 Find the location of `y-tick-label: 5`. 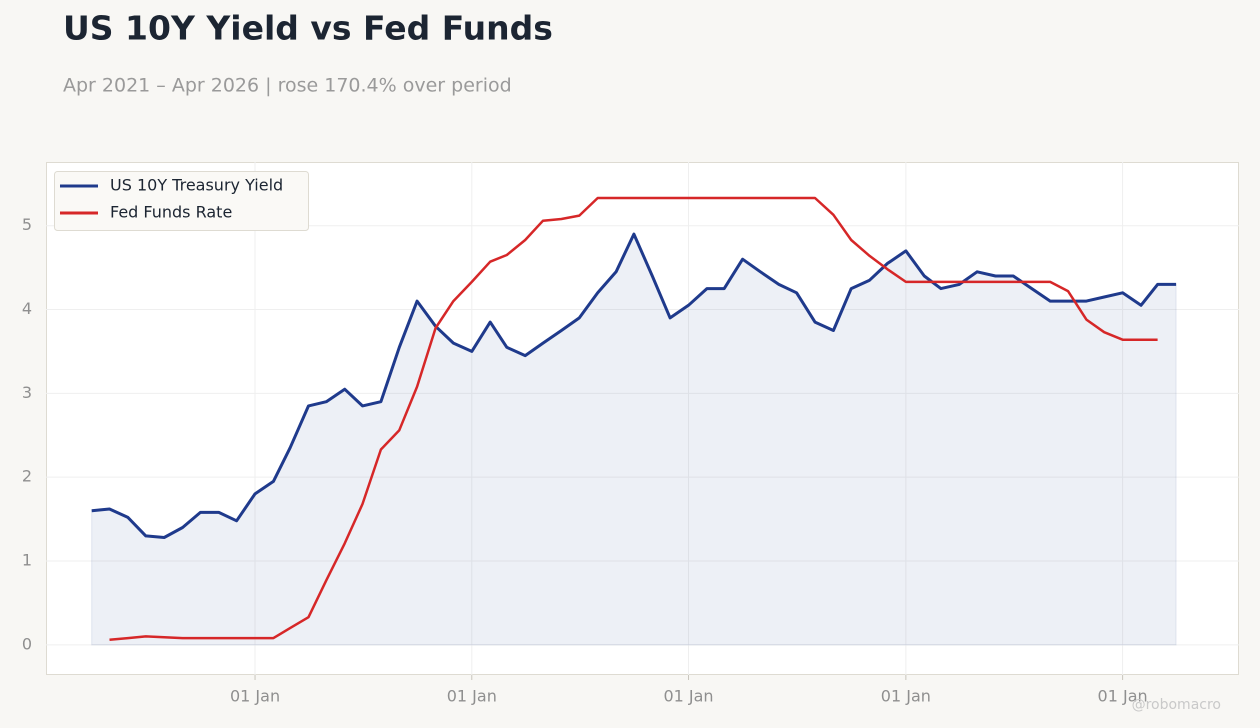

y-tick-label: 5 is located at coordinates (27, 224).